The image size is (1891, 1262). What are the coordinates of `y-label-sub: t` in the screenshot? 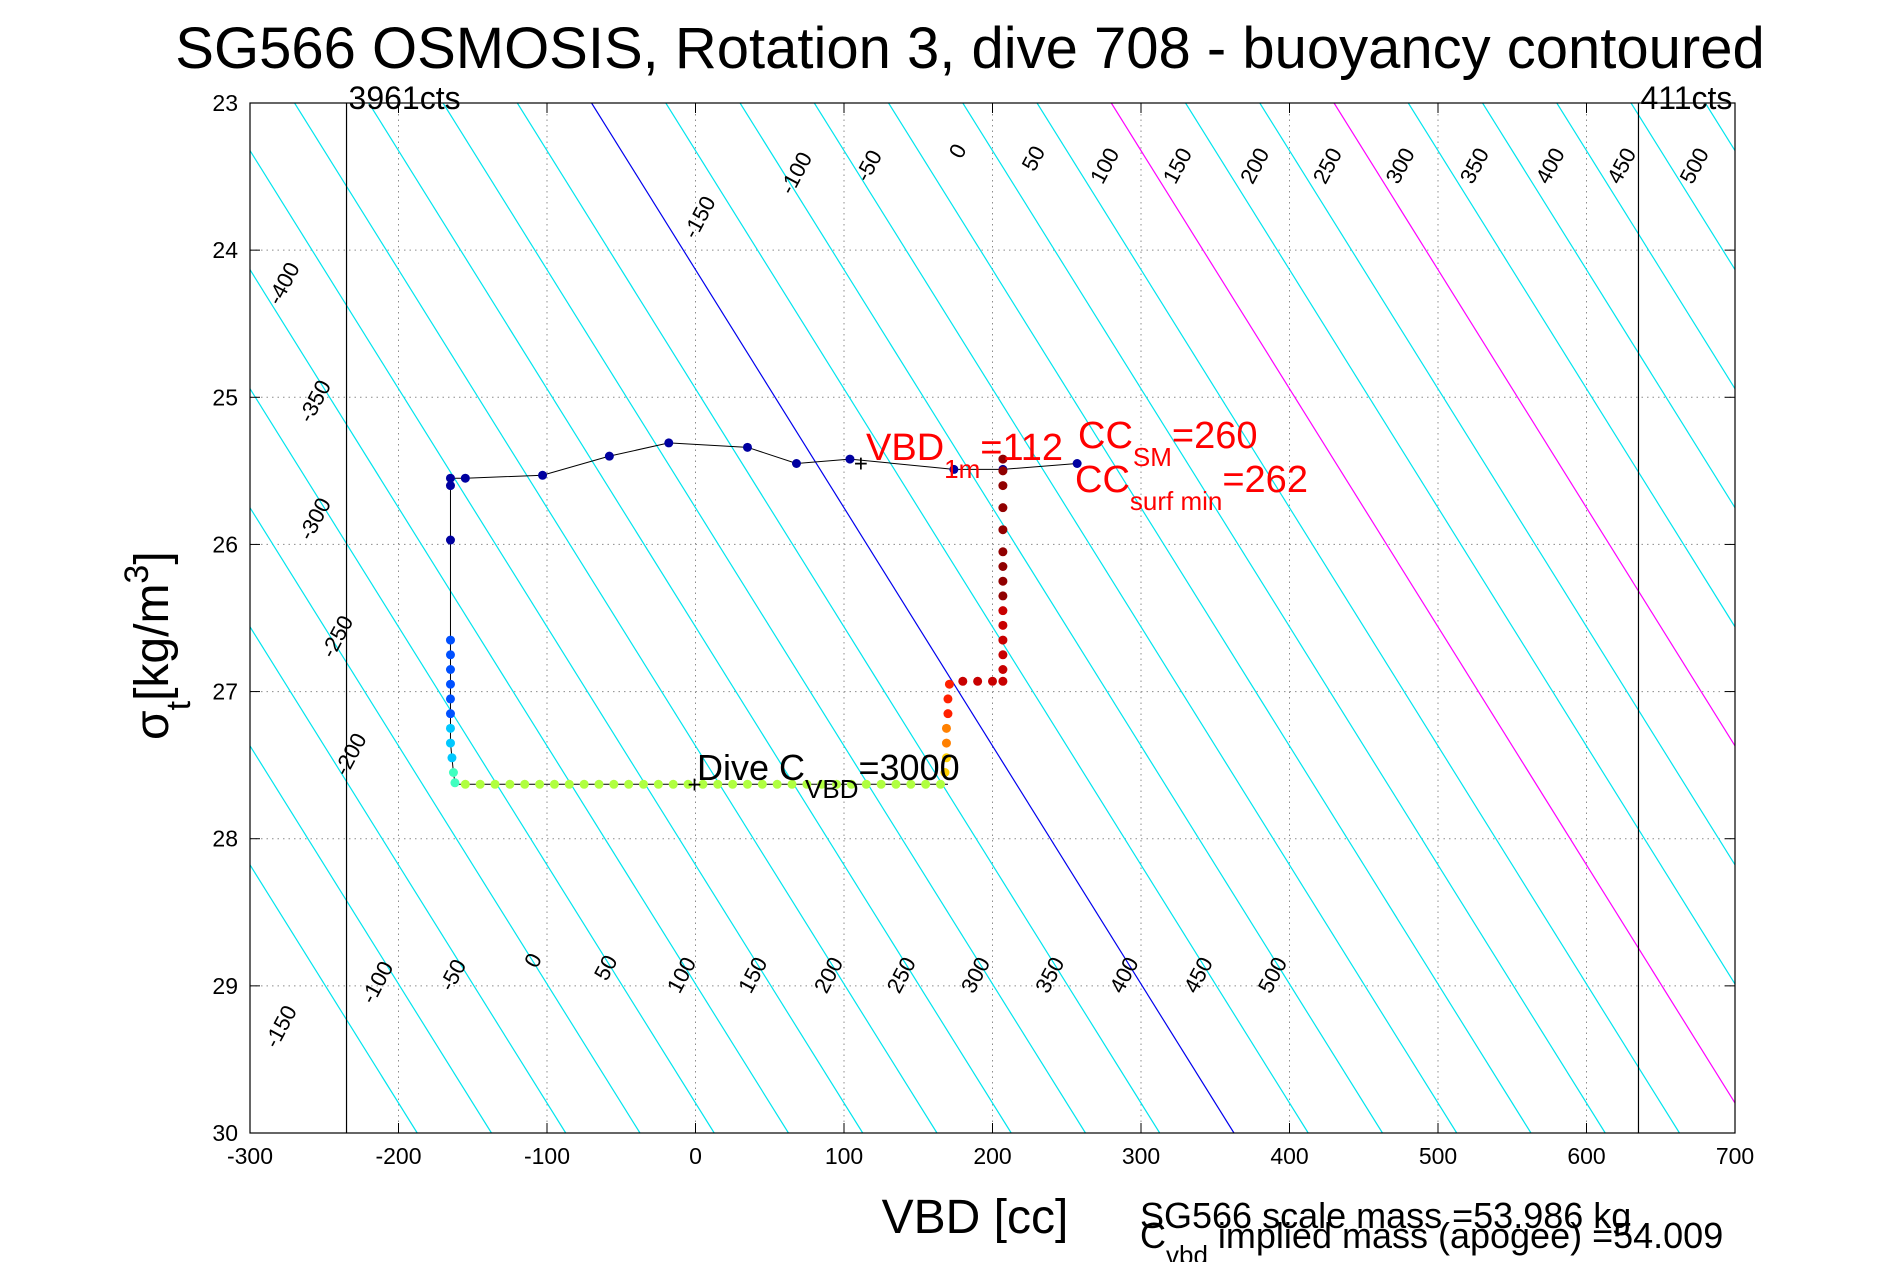 It's located at (179, 705).